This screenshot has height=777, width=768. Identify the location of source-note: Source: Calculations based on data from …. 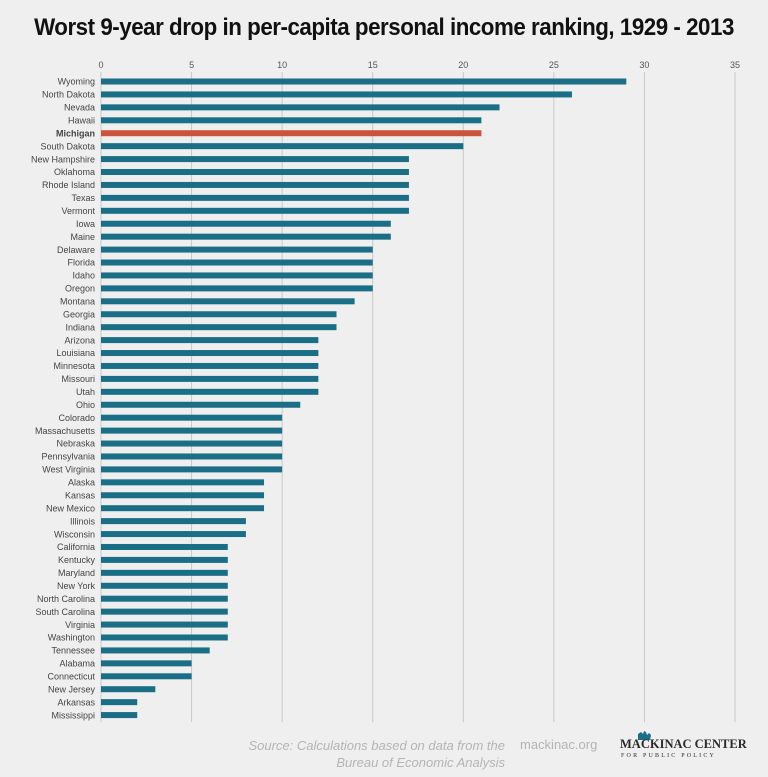
(355, 754).